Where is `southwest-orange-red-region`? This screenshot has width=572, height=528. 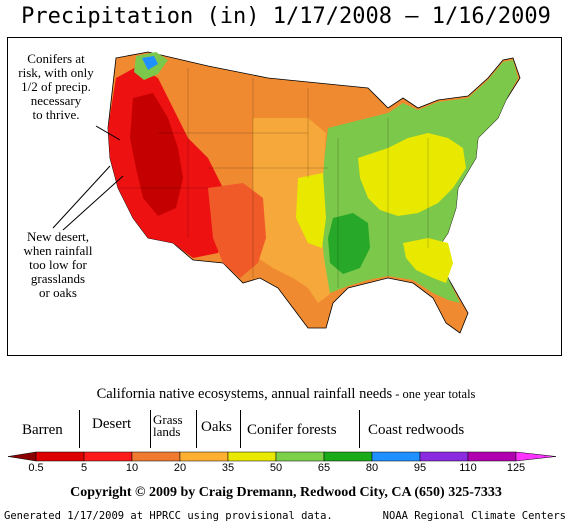 southwest-orange-red-region is located at coordinates (237, 230).